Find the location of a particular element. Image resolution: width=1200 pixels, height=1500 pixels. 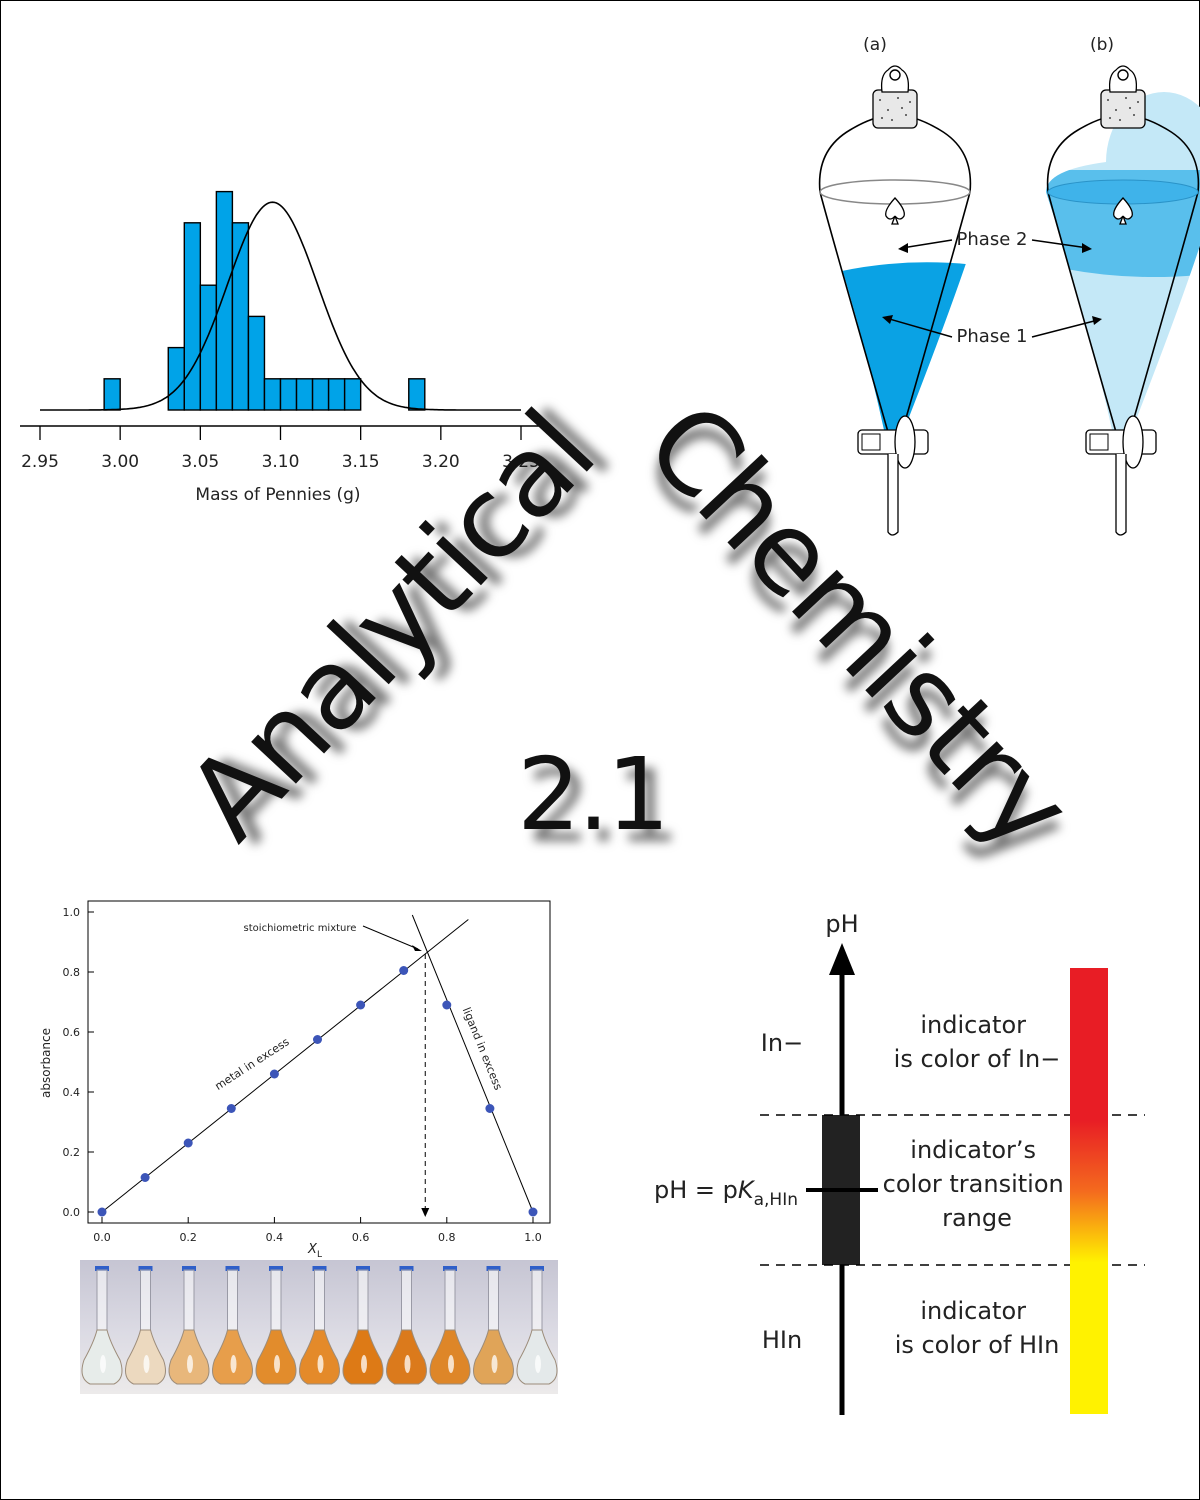

bottom-region-text: indicator is color of HIn is located at coordinates (977, 1328).